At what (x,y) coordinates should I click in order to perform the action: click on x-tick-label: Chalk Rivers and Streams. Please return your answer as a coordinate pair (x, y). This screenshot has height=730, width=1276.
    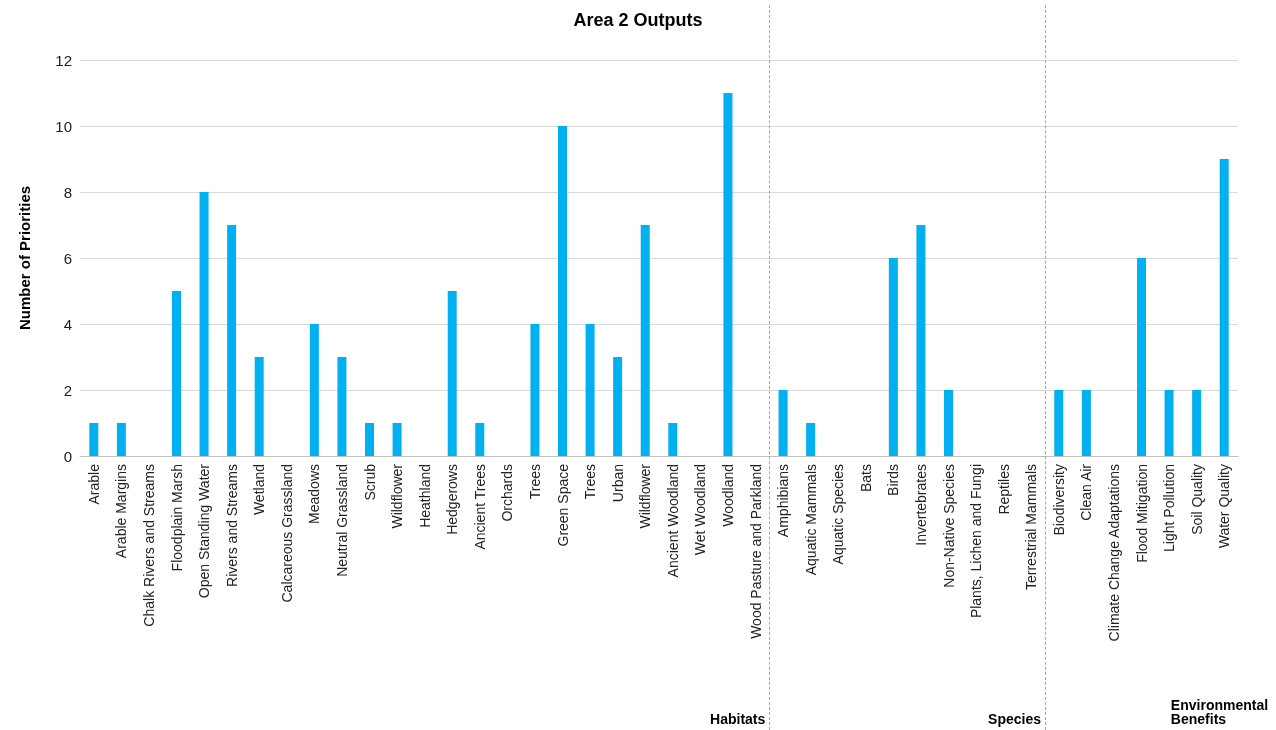
    Looking at the image, I should click on (148, 545).